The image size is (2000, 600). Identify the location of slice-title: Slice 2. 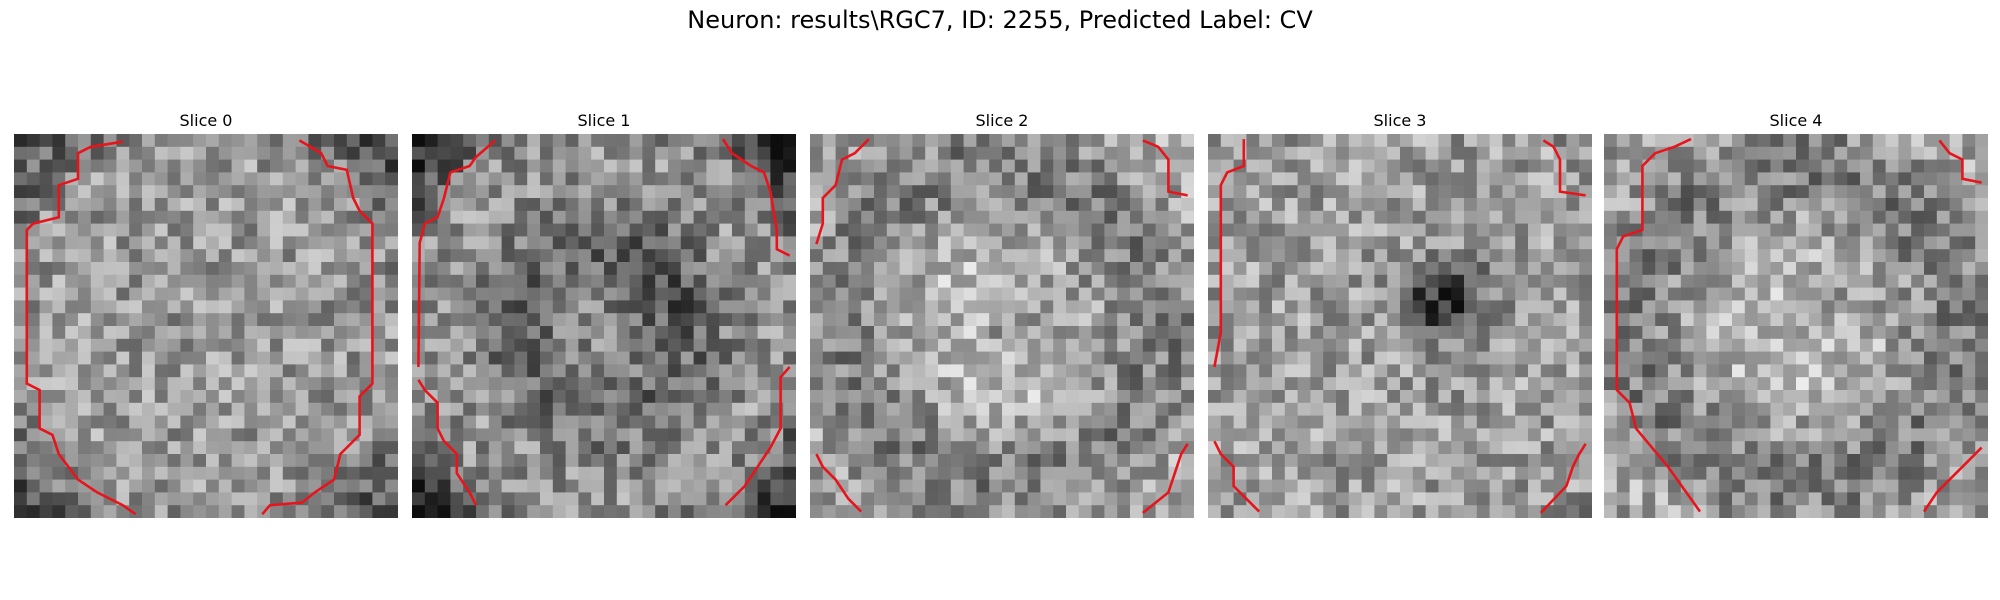
(1002, 120).